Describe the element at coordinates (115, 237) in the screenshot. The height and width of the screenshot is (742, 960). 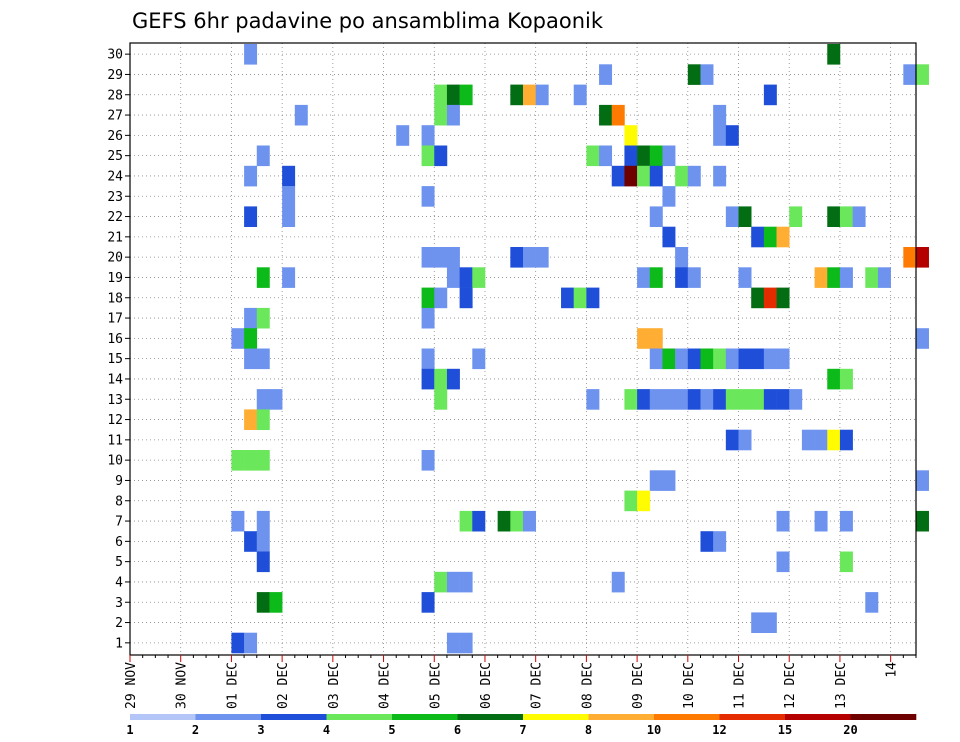
I see `y-tick-label: 21` at that location.